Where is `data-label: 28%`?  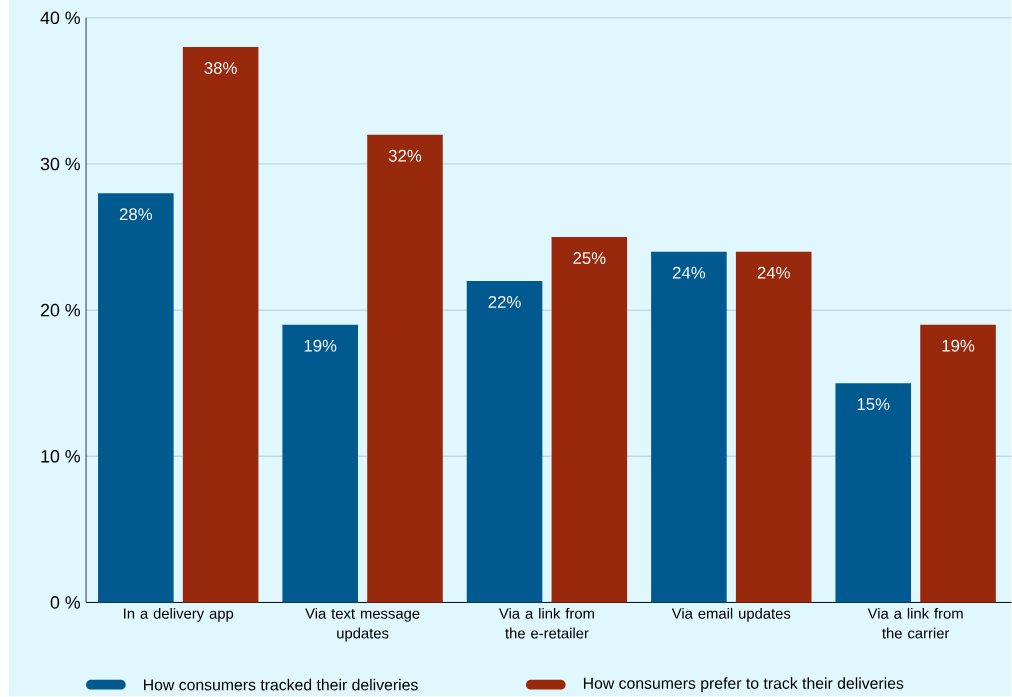 data-label: 28% is located at coordinates (136, 214).